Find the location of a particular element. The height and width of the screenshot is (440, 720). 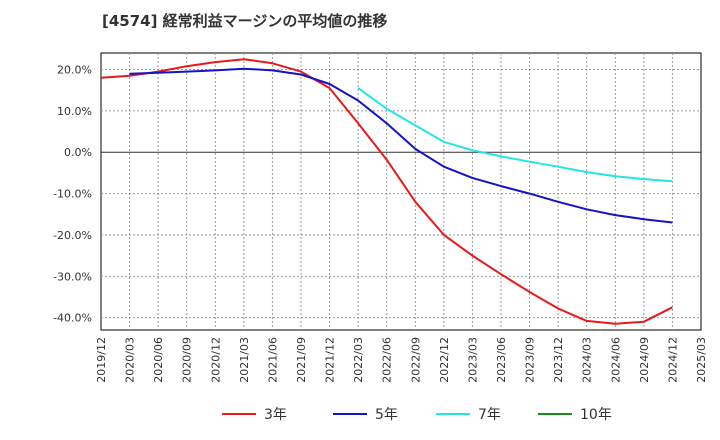

x-tick-label: 2021/09 is located at coordinates (301, 360).